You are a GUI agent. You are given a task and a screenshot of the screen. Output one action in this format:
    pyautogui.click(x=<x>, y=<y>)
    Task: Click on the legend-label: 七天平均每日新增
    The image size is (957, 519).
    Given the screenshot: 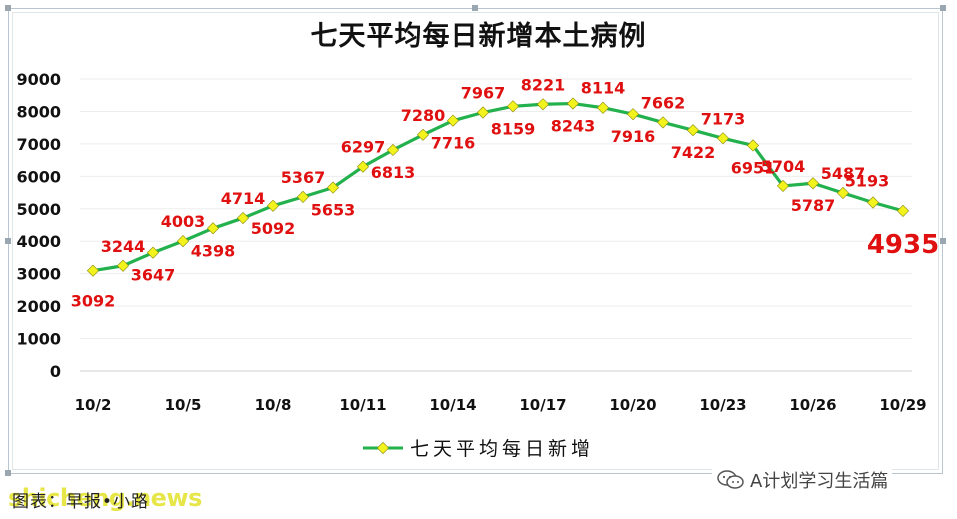 What is the action you would take?
    pyautogui.click(x=502, y=449)
    